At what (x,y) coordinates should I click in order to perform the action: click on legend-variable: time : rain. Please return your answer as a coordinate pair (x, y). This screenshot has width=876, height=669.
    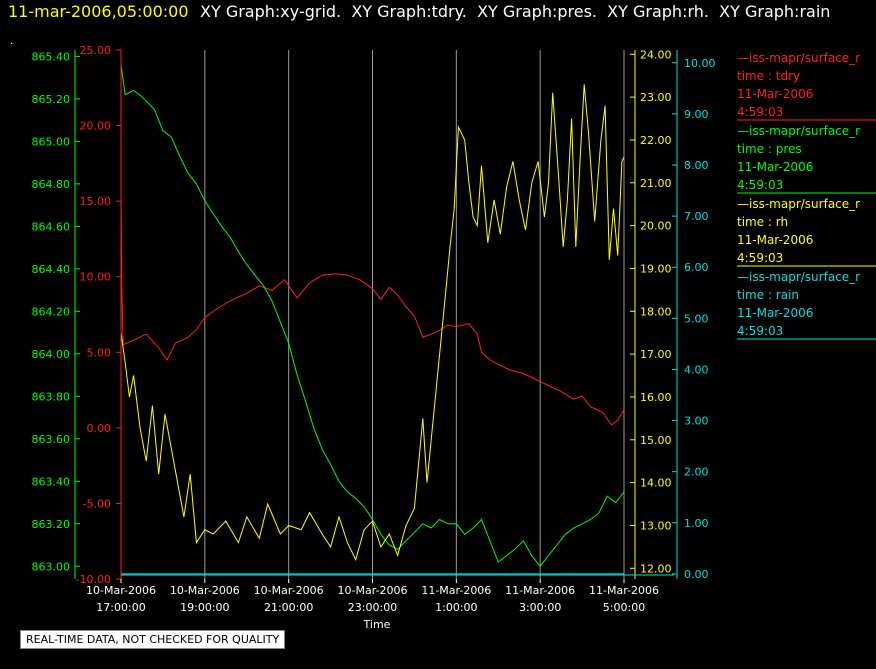
    Looking at the image, I should click on (768, 295).